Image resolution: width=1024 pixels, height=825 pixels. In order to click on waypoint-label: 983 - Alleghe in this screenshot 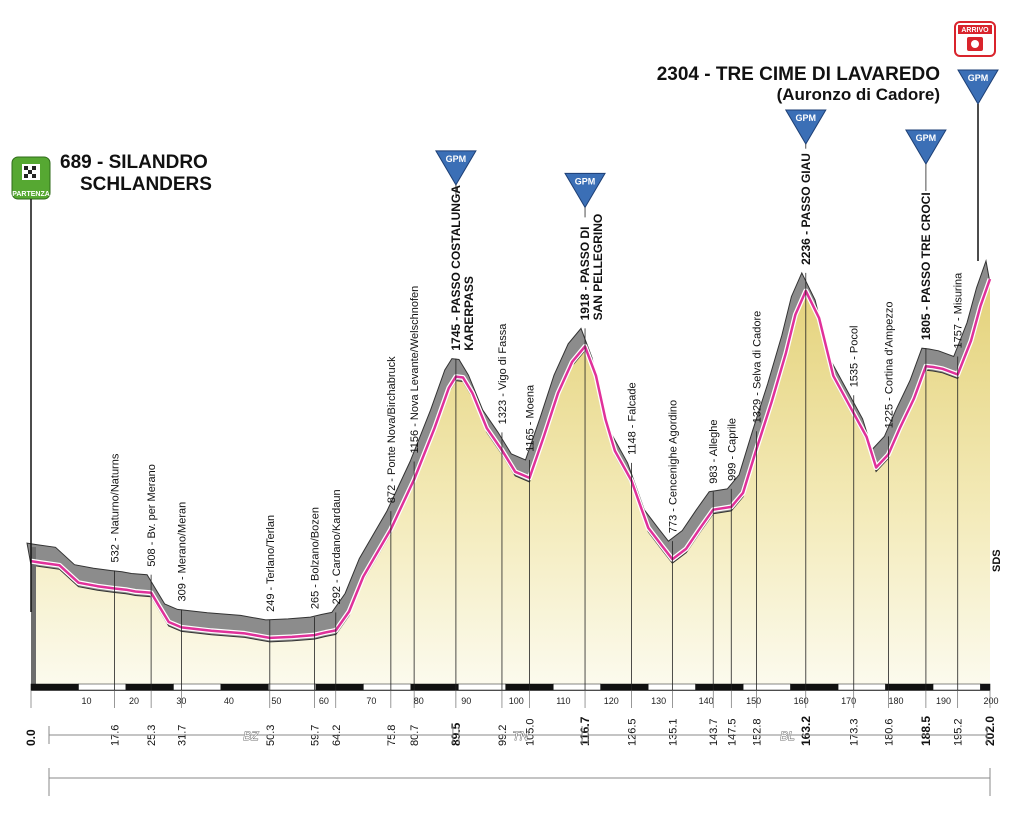, I will do `click(714, 452)`.